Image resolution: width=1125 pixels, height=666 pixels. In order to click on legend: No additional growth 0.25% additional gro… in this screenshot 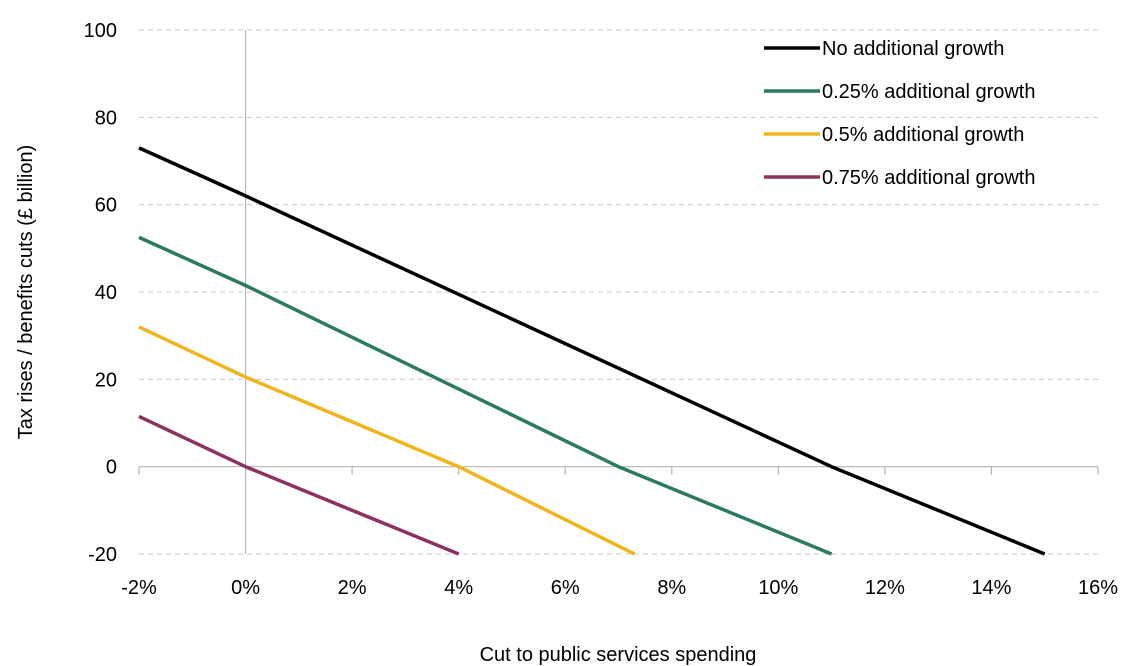, I will do `click(899, 113)`.